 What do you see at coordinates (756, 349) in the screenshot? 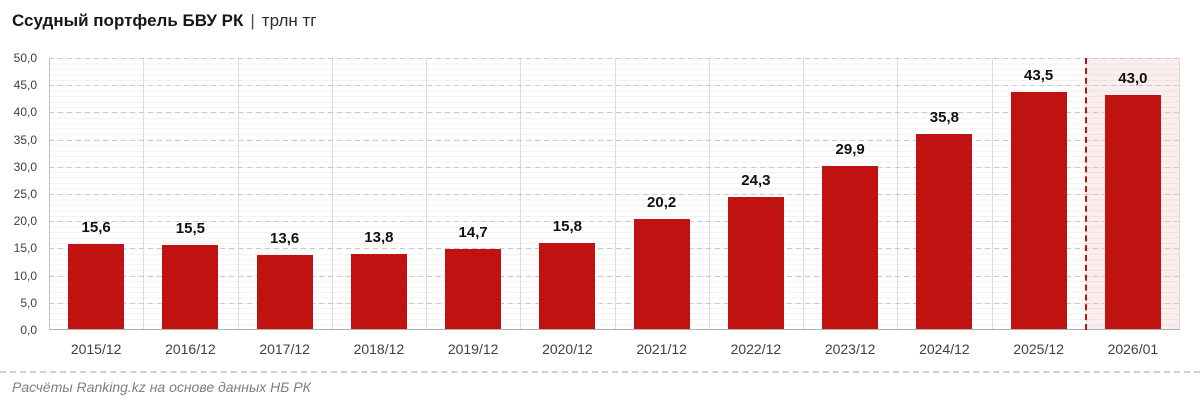
I see `x-tick-label: 2022/12` at bounding box center [756, 349].